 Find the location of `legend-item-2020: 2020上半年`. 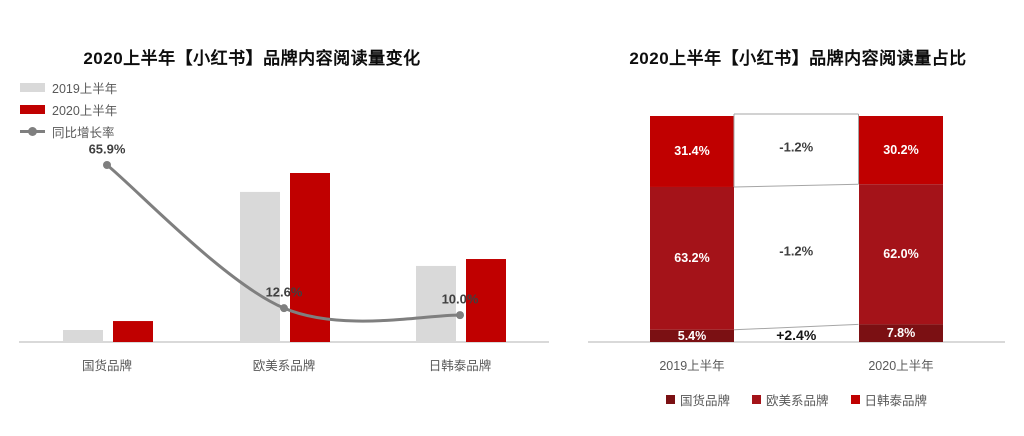

legend-item-2020: 2020上半年 is located at coordinates (68, 109).